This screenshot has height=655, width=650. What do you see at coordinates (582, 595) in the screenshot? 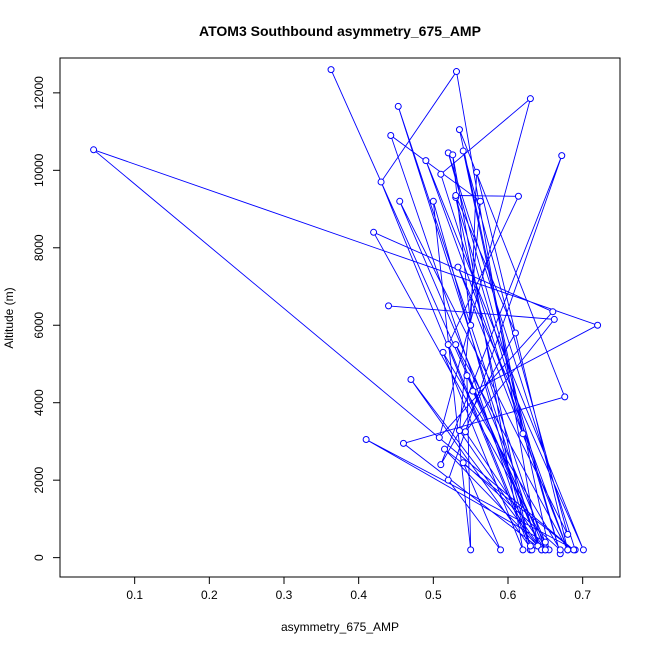
I see `x-tick-label: 0.7` at bounding box center [582, 595].